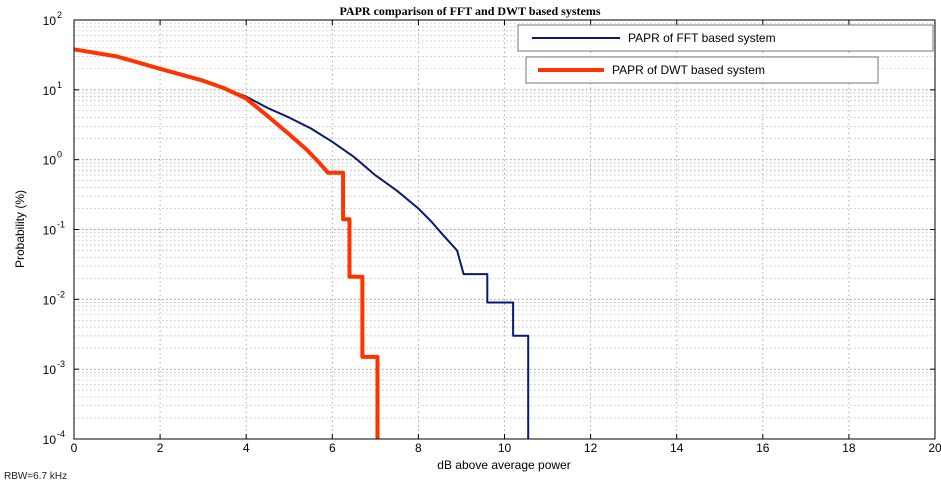  I want to click on x-tick-label: 0, so click(74, 448).